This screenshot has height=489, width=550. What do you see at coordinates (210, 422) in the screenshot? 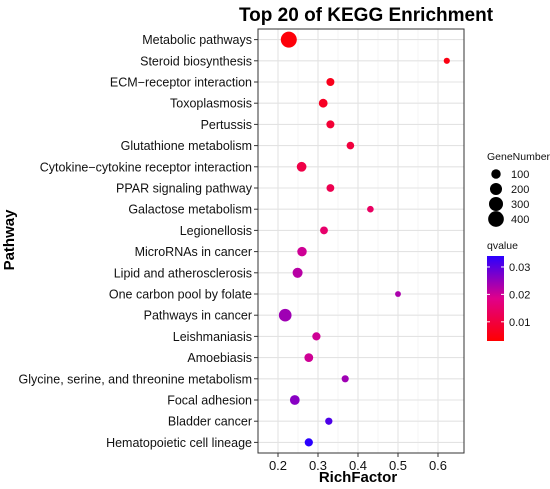
I see `y-tick-label: Bladder cancer` at bounding box center [210, 422].